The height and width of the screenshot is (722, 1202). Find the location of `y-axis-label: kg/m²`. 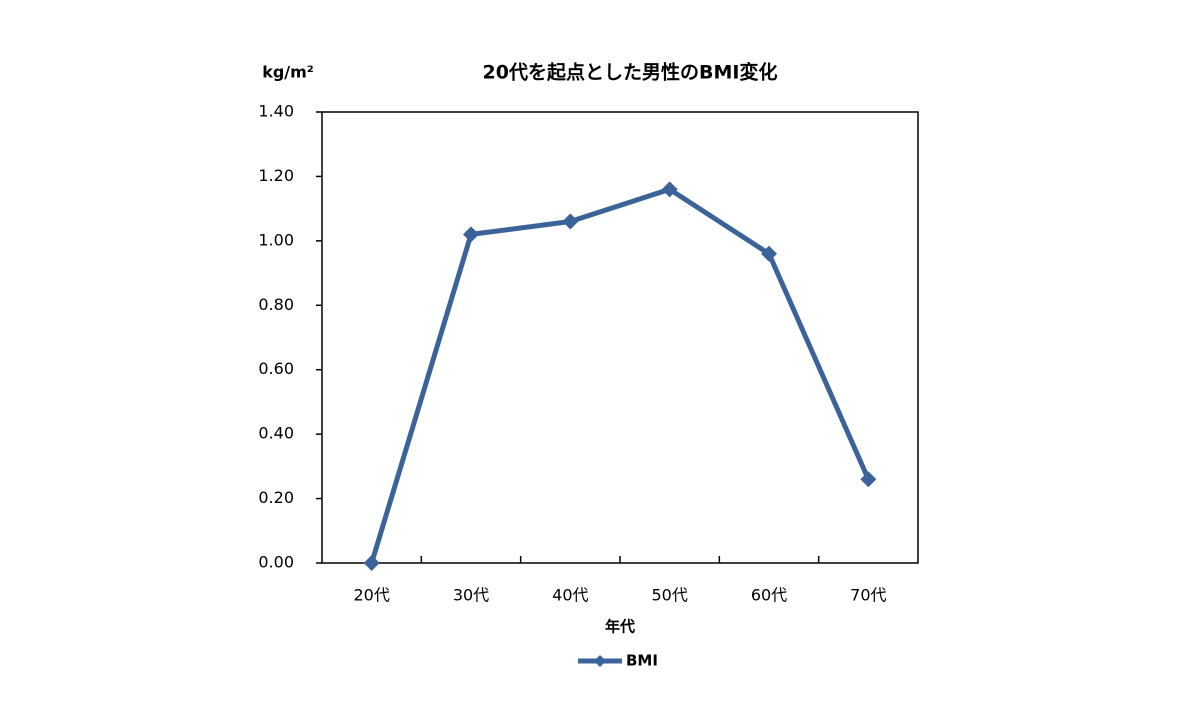

y-axis-label: kg/m² is located at coordinates (288, 72).